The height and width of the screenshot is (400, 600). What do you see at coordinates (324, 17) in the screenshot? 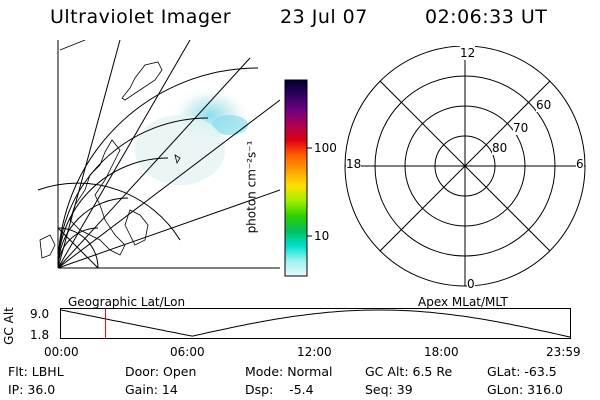
I see `date-label: 23 Jul 07` at bounding box center [324, 17].